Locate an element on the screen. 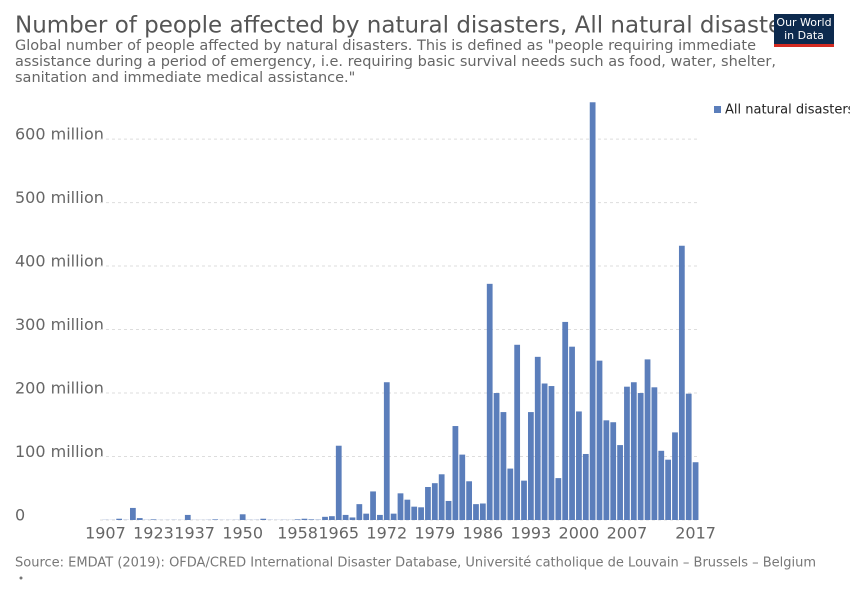 This screenshot has height=604, width=850. y-tick-label: 600 million is located at coordinates (59, 134).